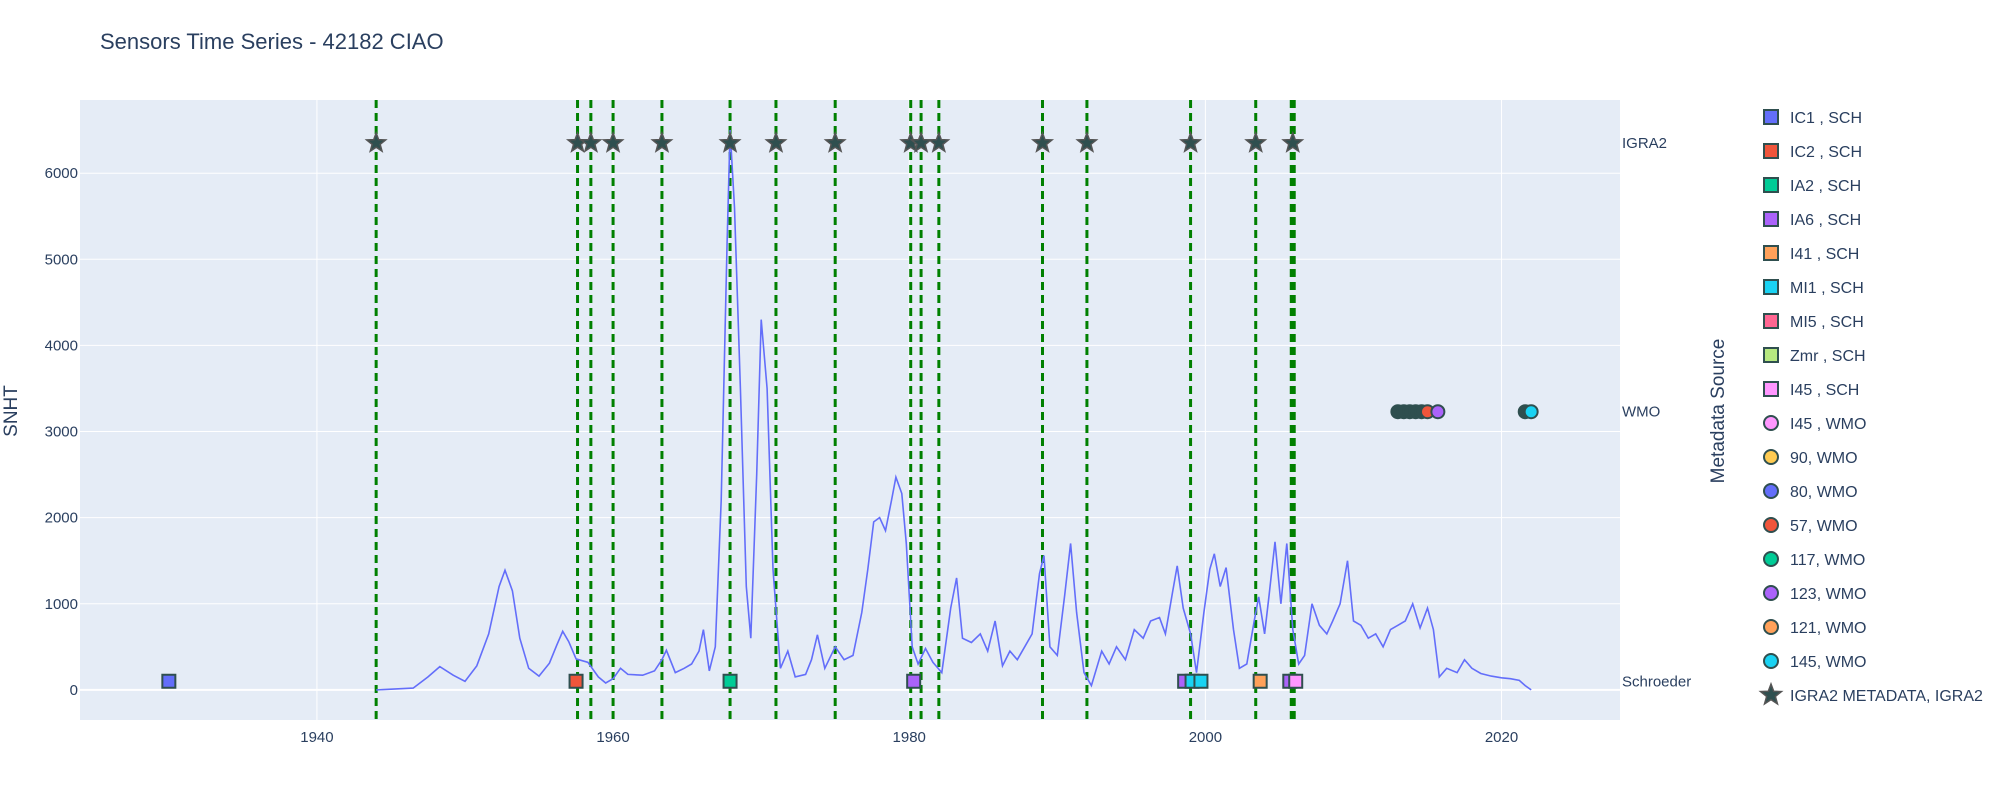 The width and height of the screenshot is (2000, 800). What do you see at coordinates (1771, 693) in the screenshot?
I see `legend-star-symbol` at bounding box center [1771, 693].